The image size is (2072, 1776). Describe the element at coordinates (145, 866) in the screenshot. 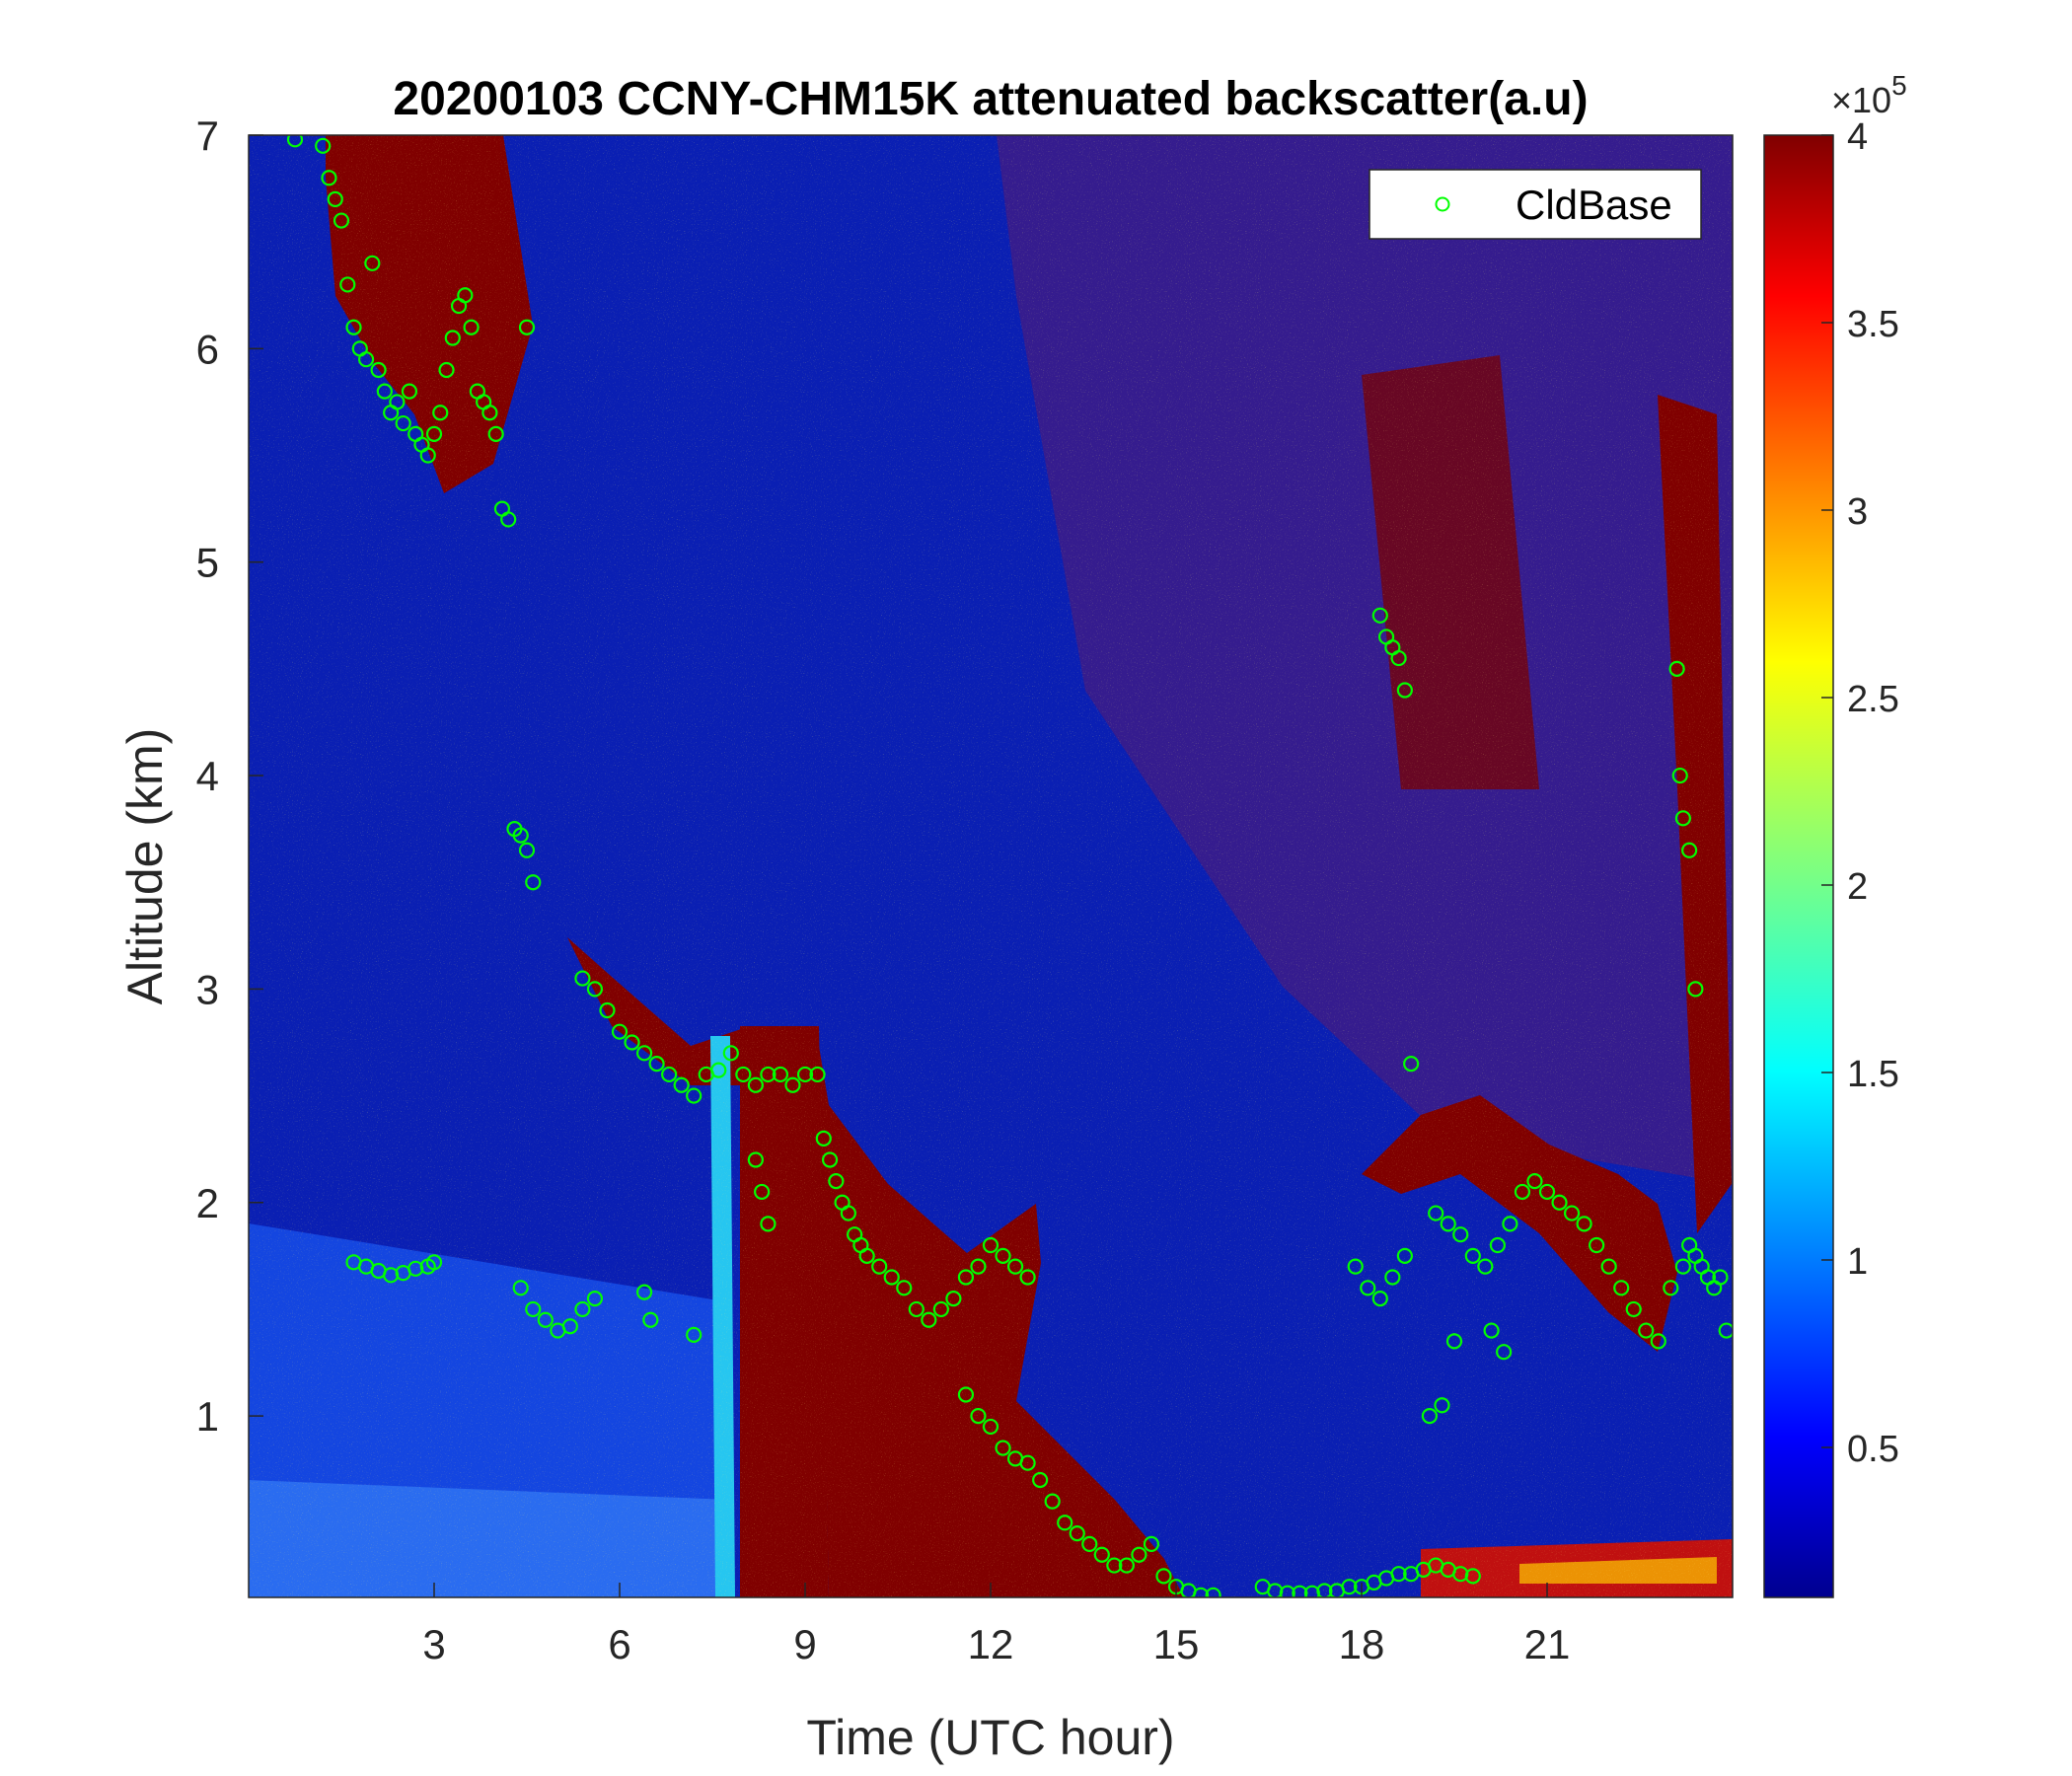

I see `y-axis-label: Altitude (km)` at that location.